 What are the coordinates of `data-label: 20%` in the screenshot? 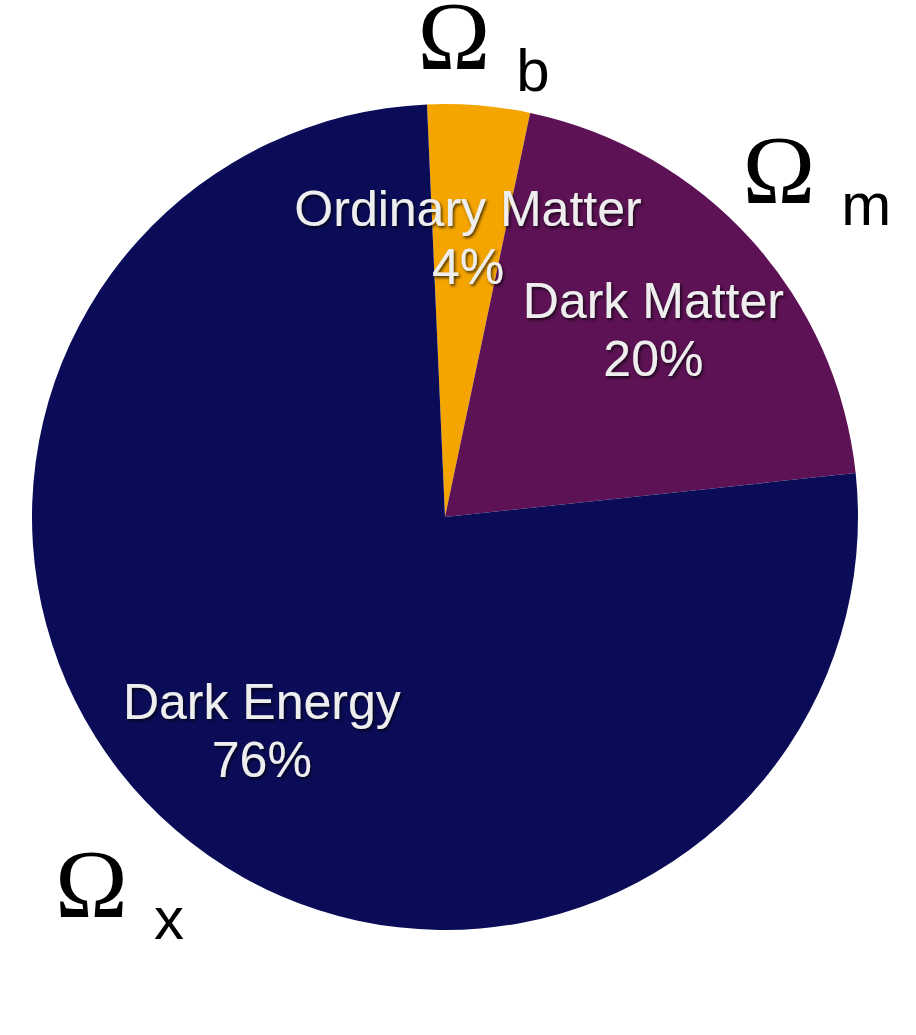 It's located at (653, 358).